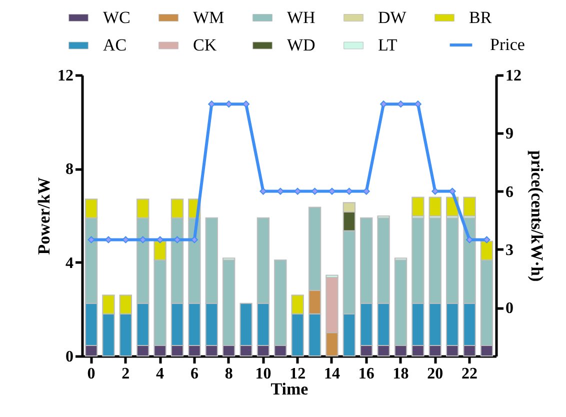 This screenshot has height=417, width=566. I want to click on legend-label: WD, so click(301, 45).